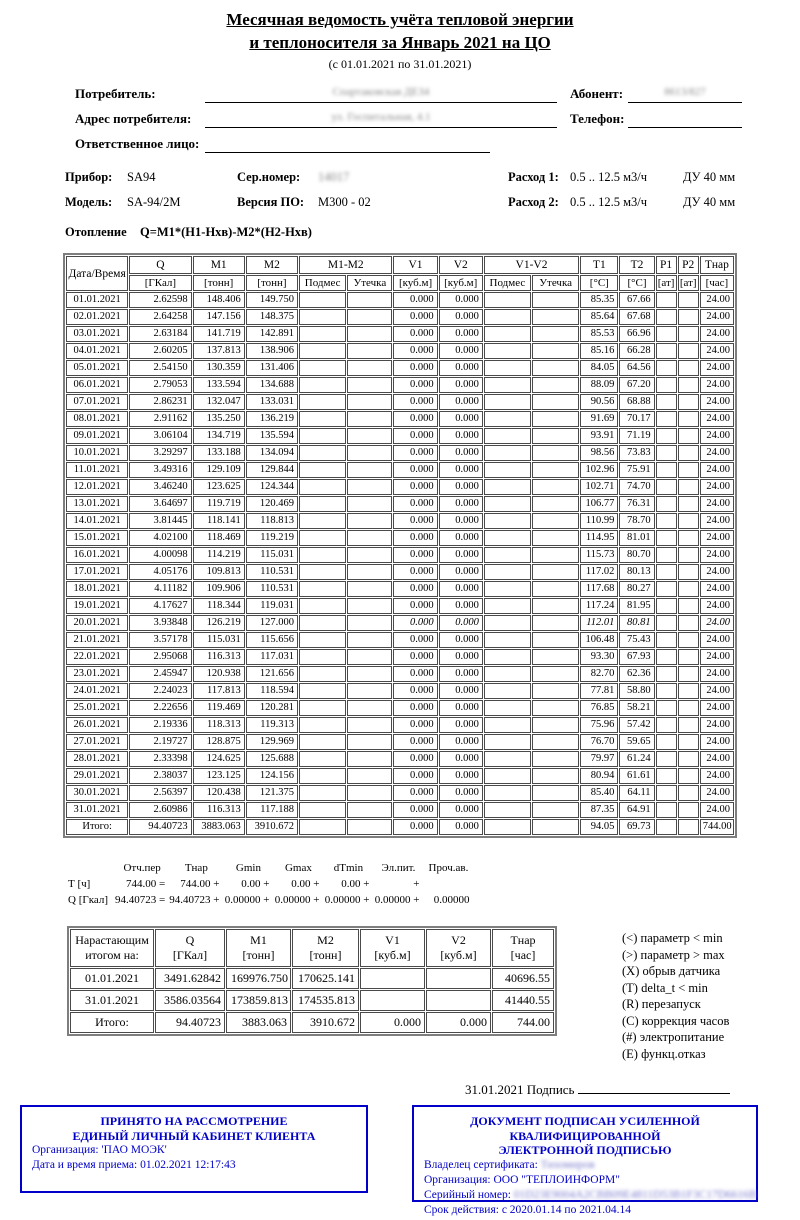  What do you see at coordinates (458, 978) in the screenshot?
I see `cumulative-cell` at bounding box center [458, 978].